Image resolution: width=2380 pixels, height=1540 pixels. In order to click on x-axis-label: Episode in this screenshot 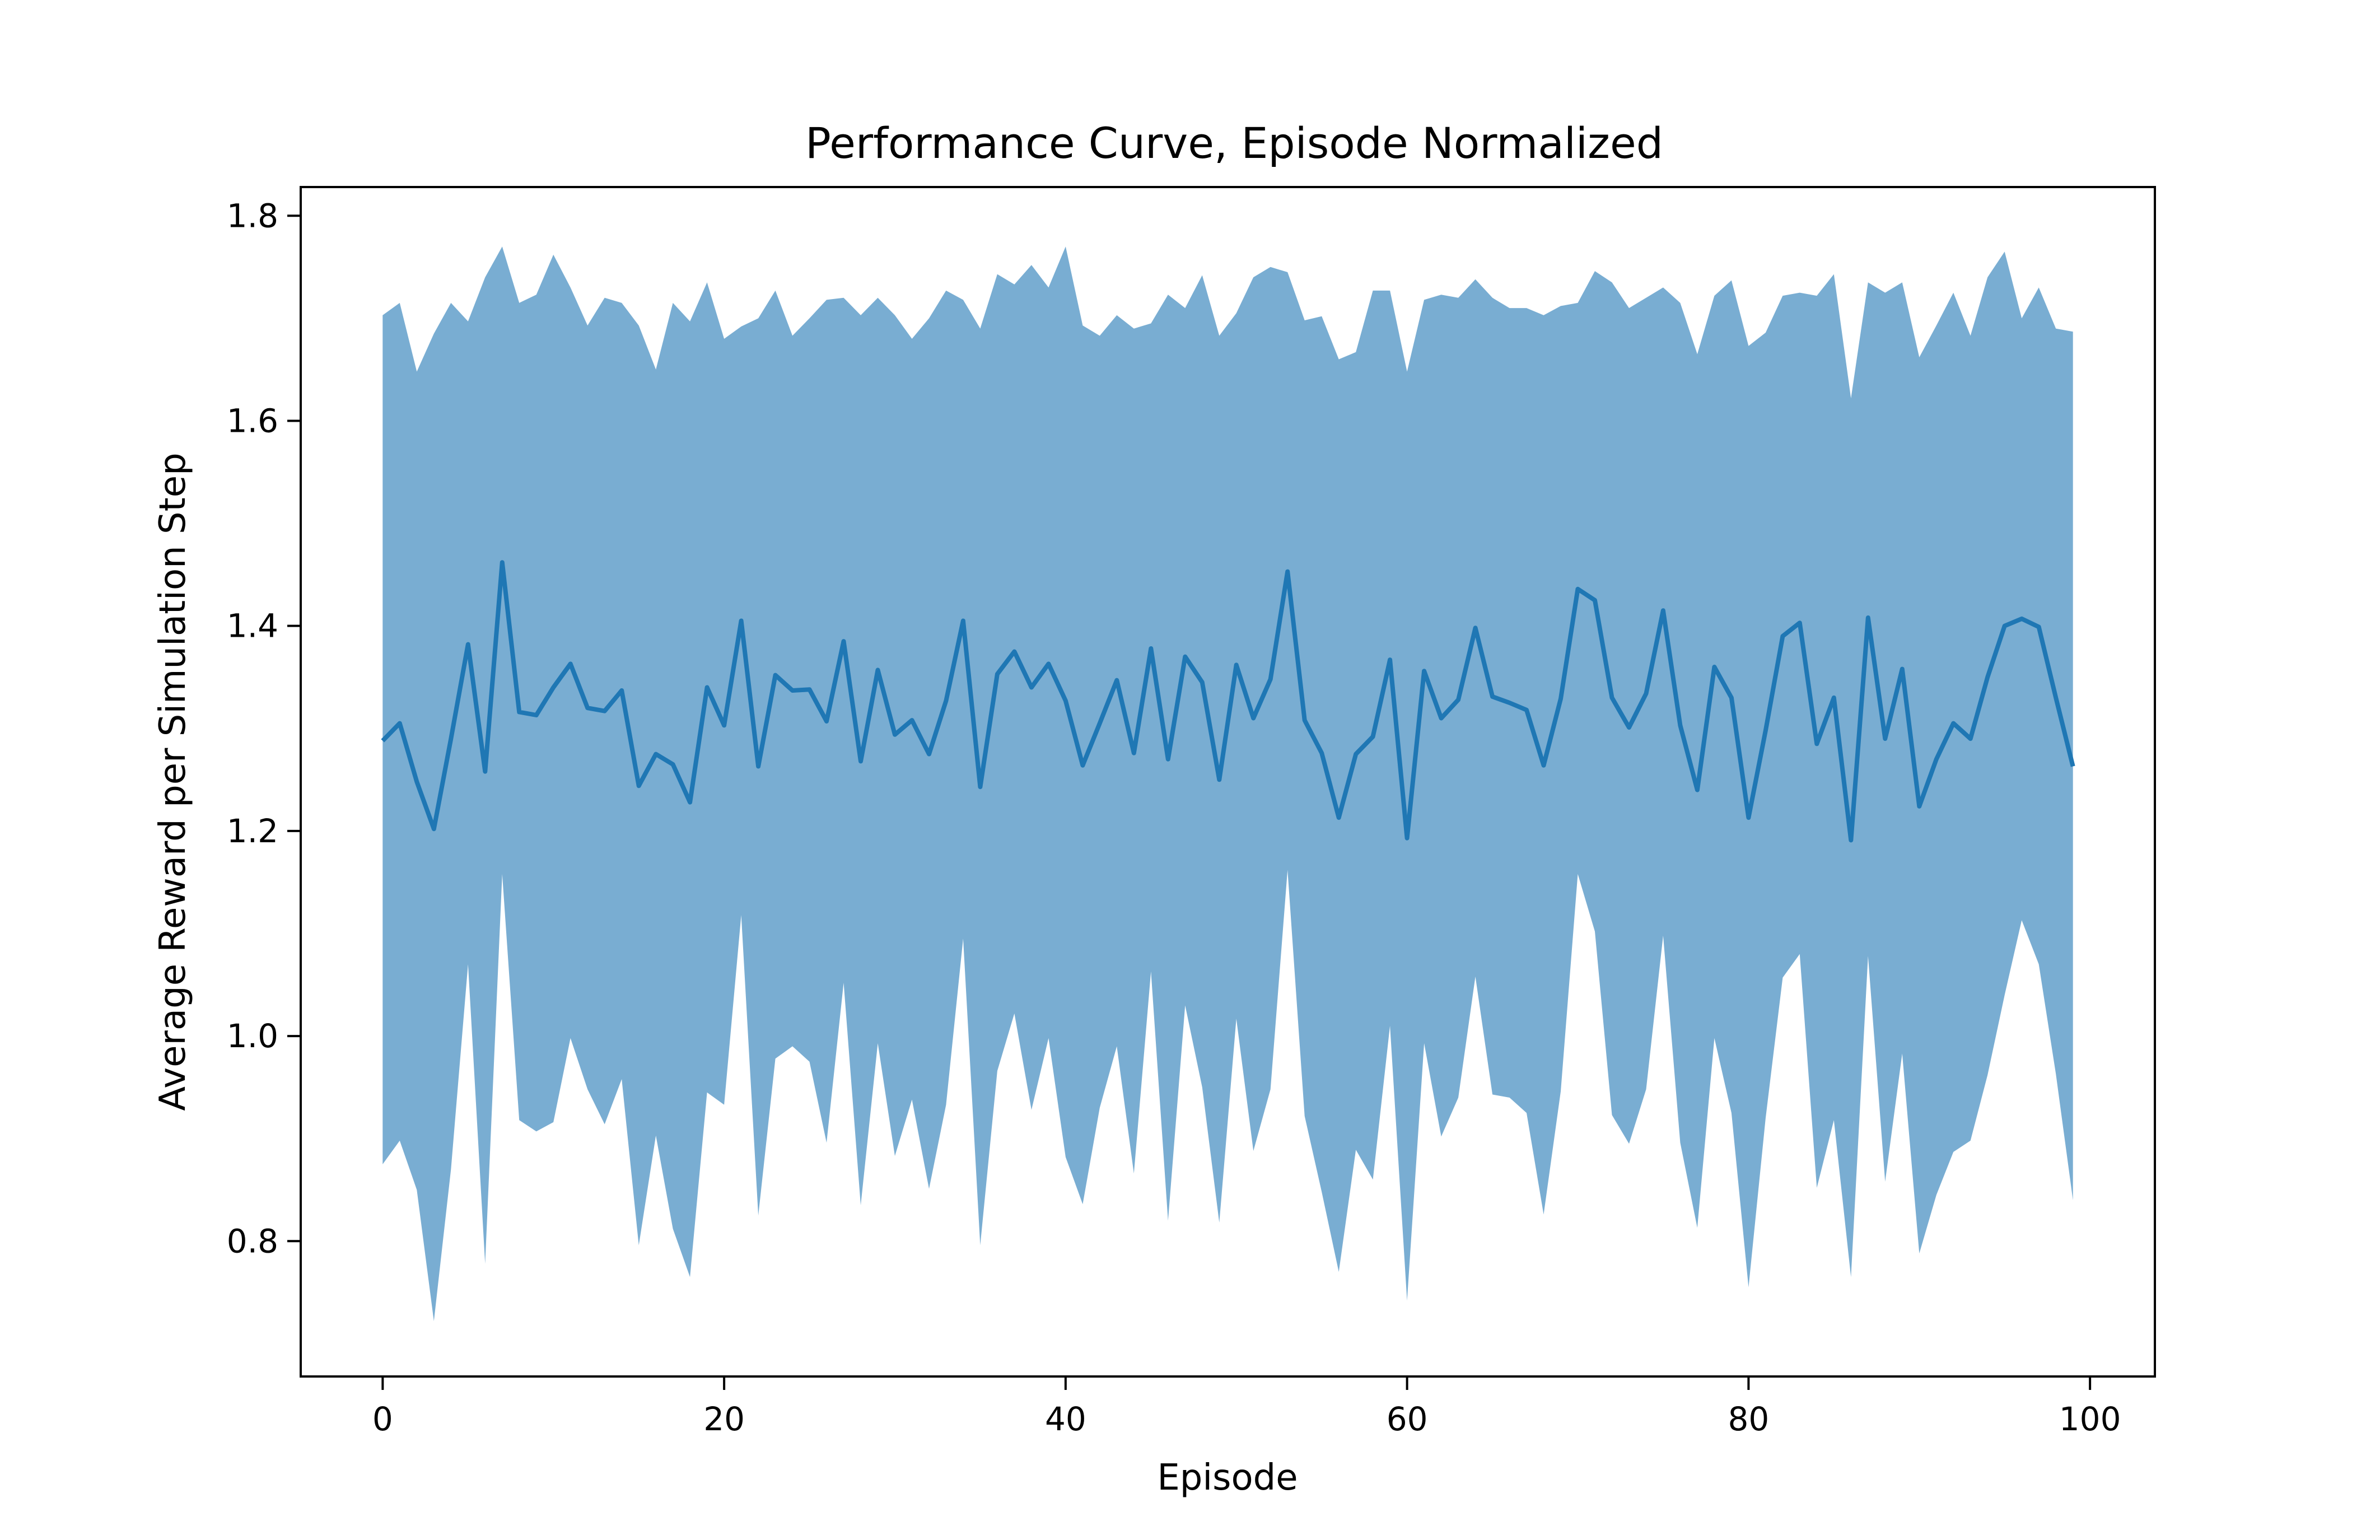, I will do `click(1228, 1478)`.